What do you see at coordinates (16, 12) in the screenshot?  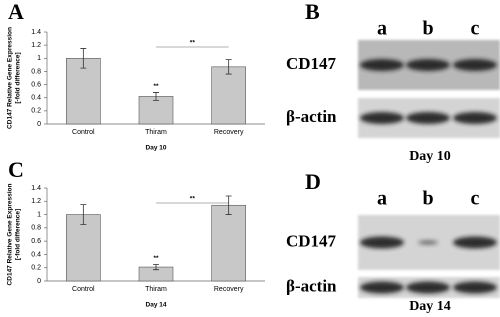 I see `panel-letter: A` at bounding box center [16, 12].